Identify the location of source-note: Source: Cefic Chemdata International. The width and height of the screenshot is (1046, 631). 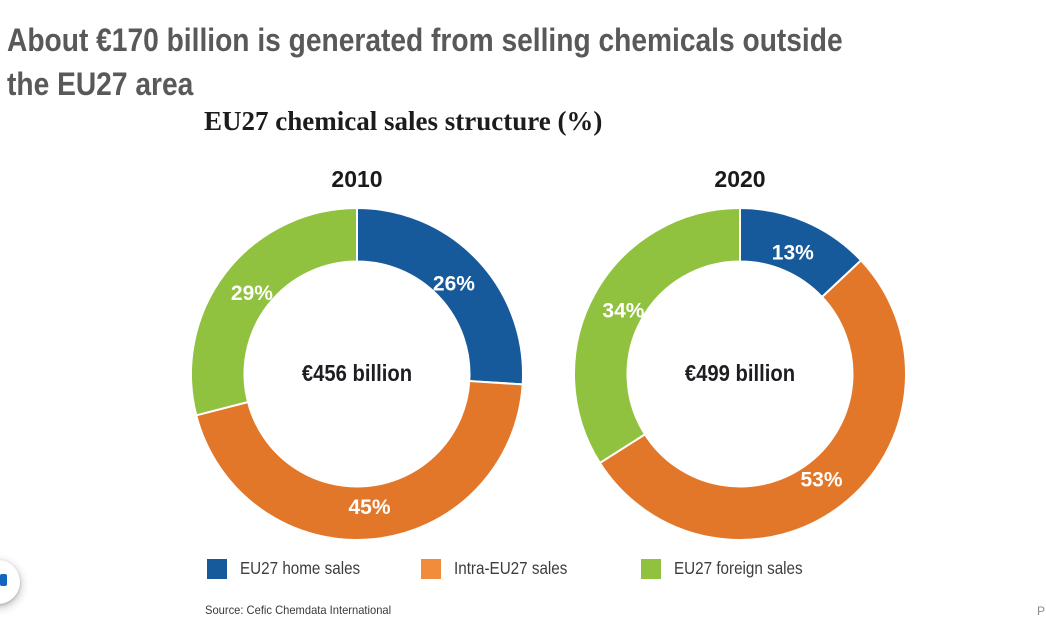
(298, 610).